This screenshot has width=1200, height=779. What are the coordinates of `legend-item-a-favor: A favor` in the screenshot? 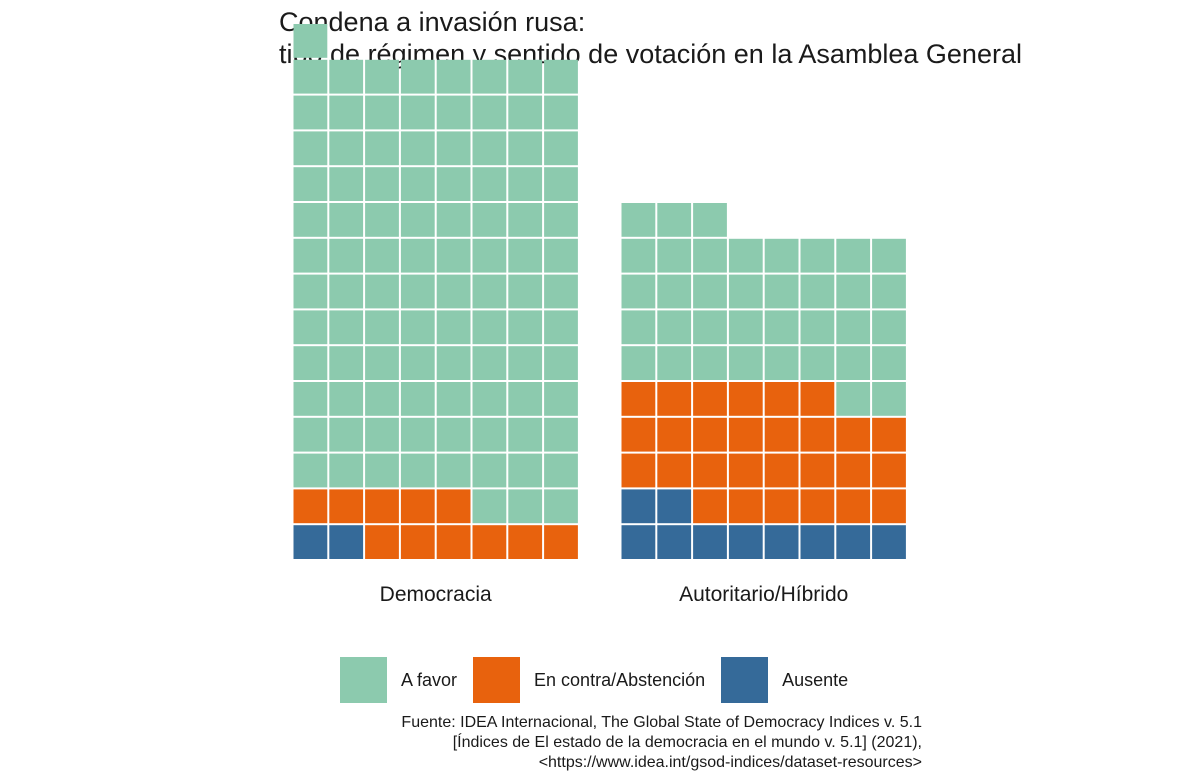 It's located at (406, 680).